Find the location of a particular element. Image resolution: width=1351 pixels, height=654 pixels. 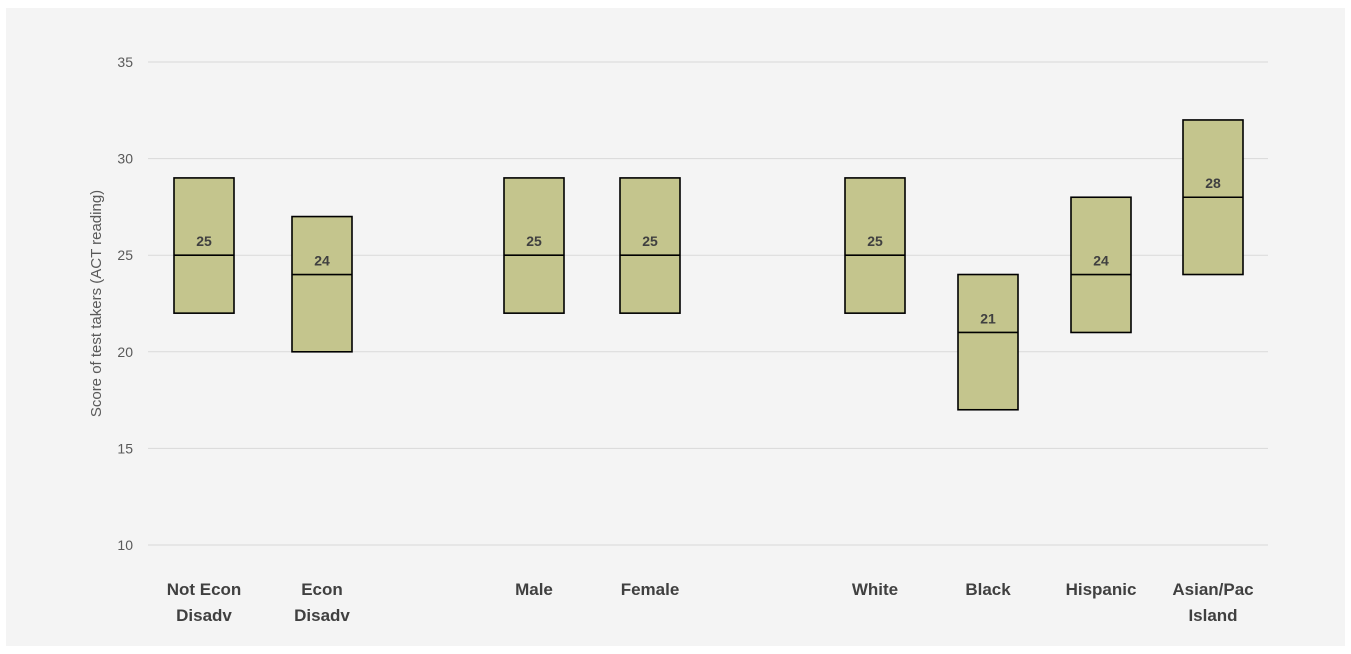

category-label: Not Econ Disadv is located at coordinates (204, 602).